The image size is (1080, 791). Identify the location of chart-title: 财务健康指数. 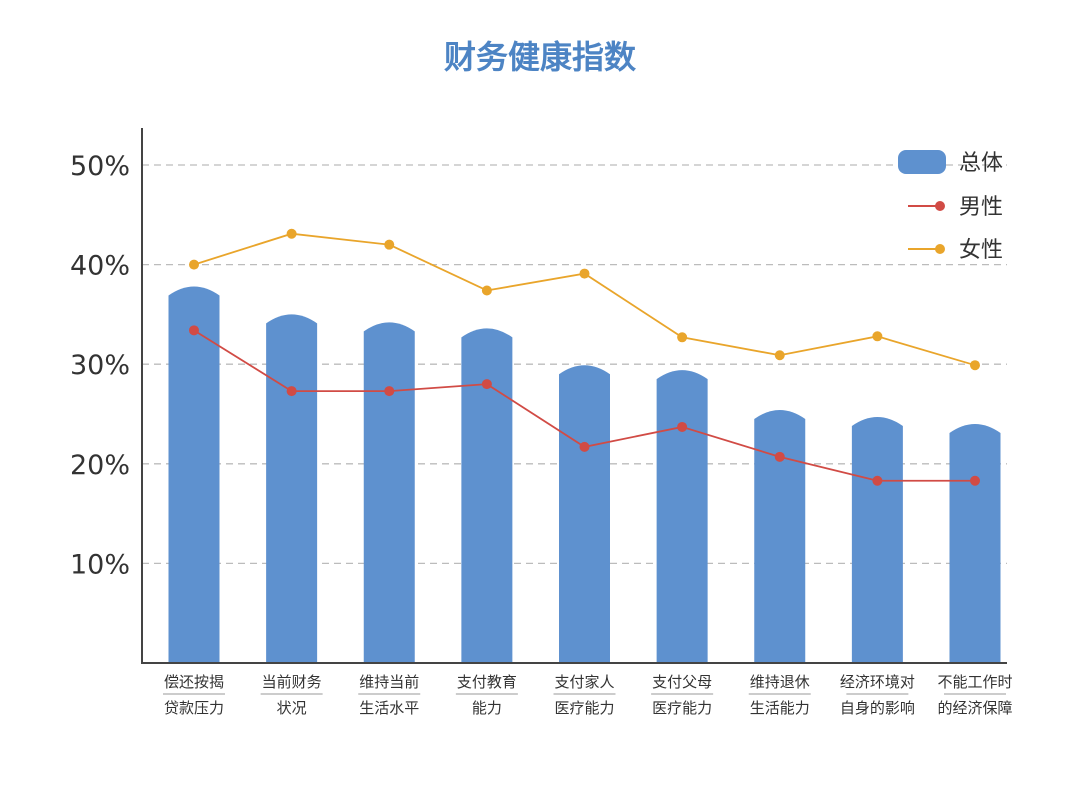
(540, 57).